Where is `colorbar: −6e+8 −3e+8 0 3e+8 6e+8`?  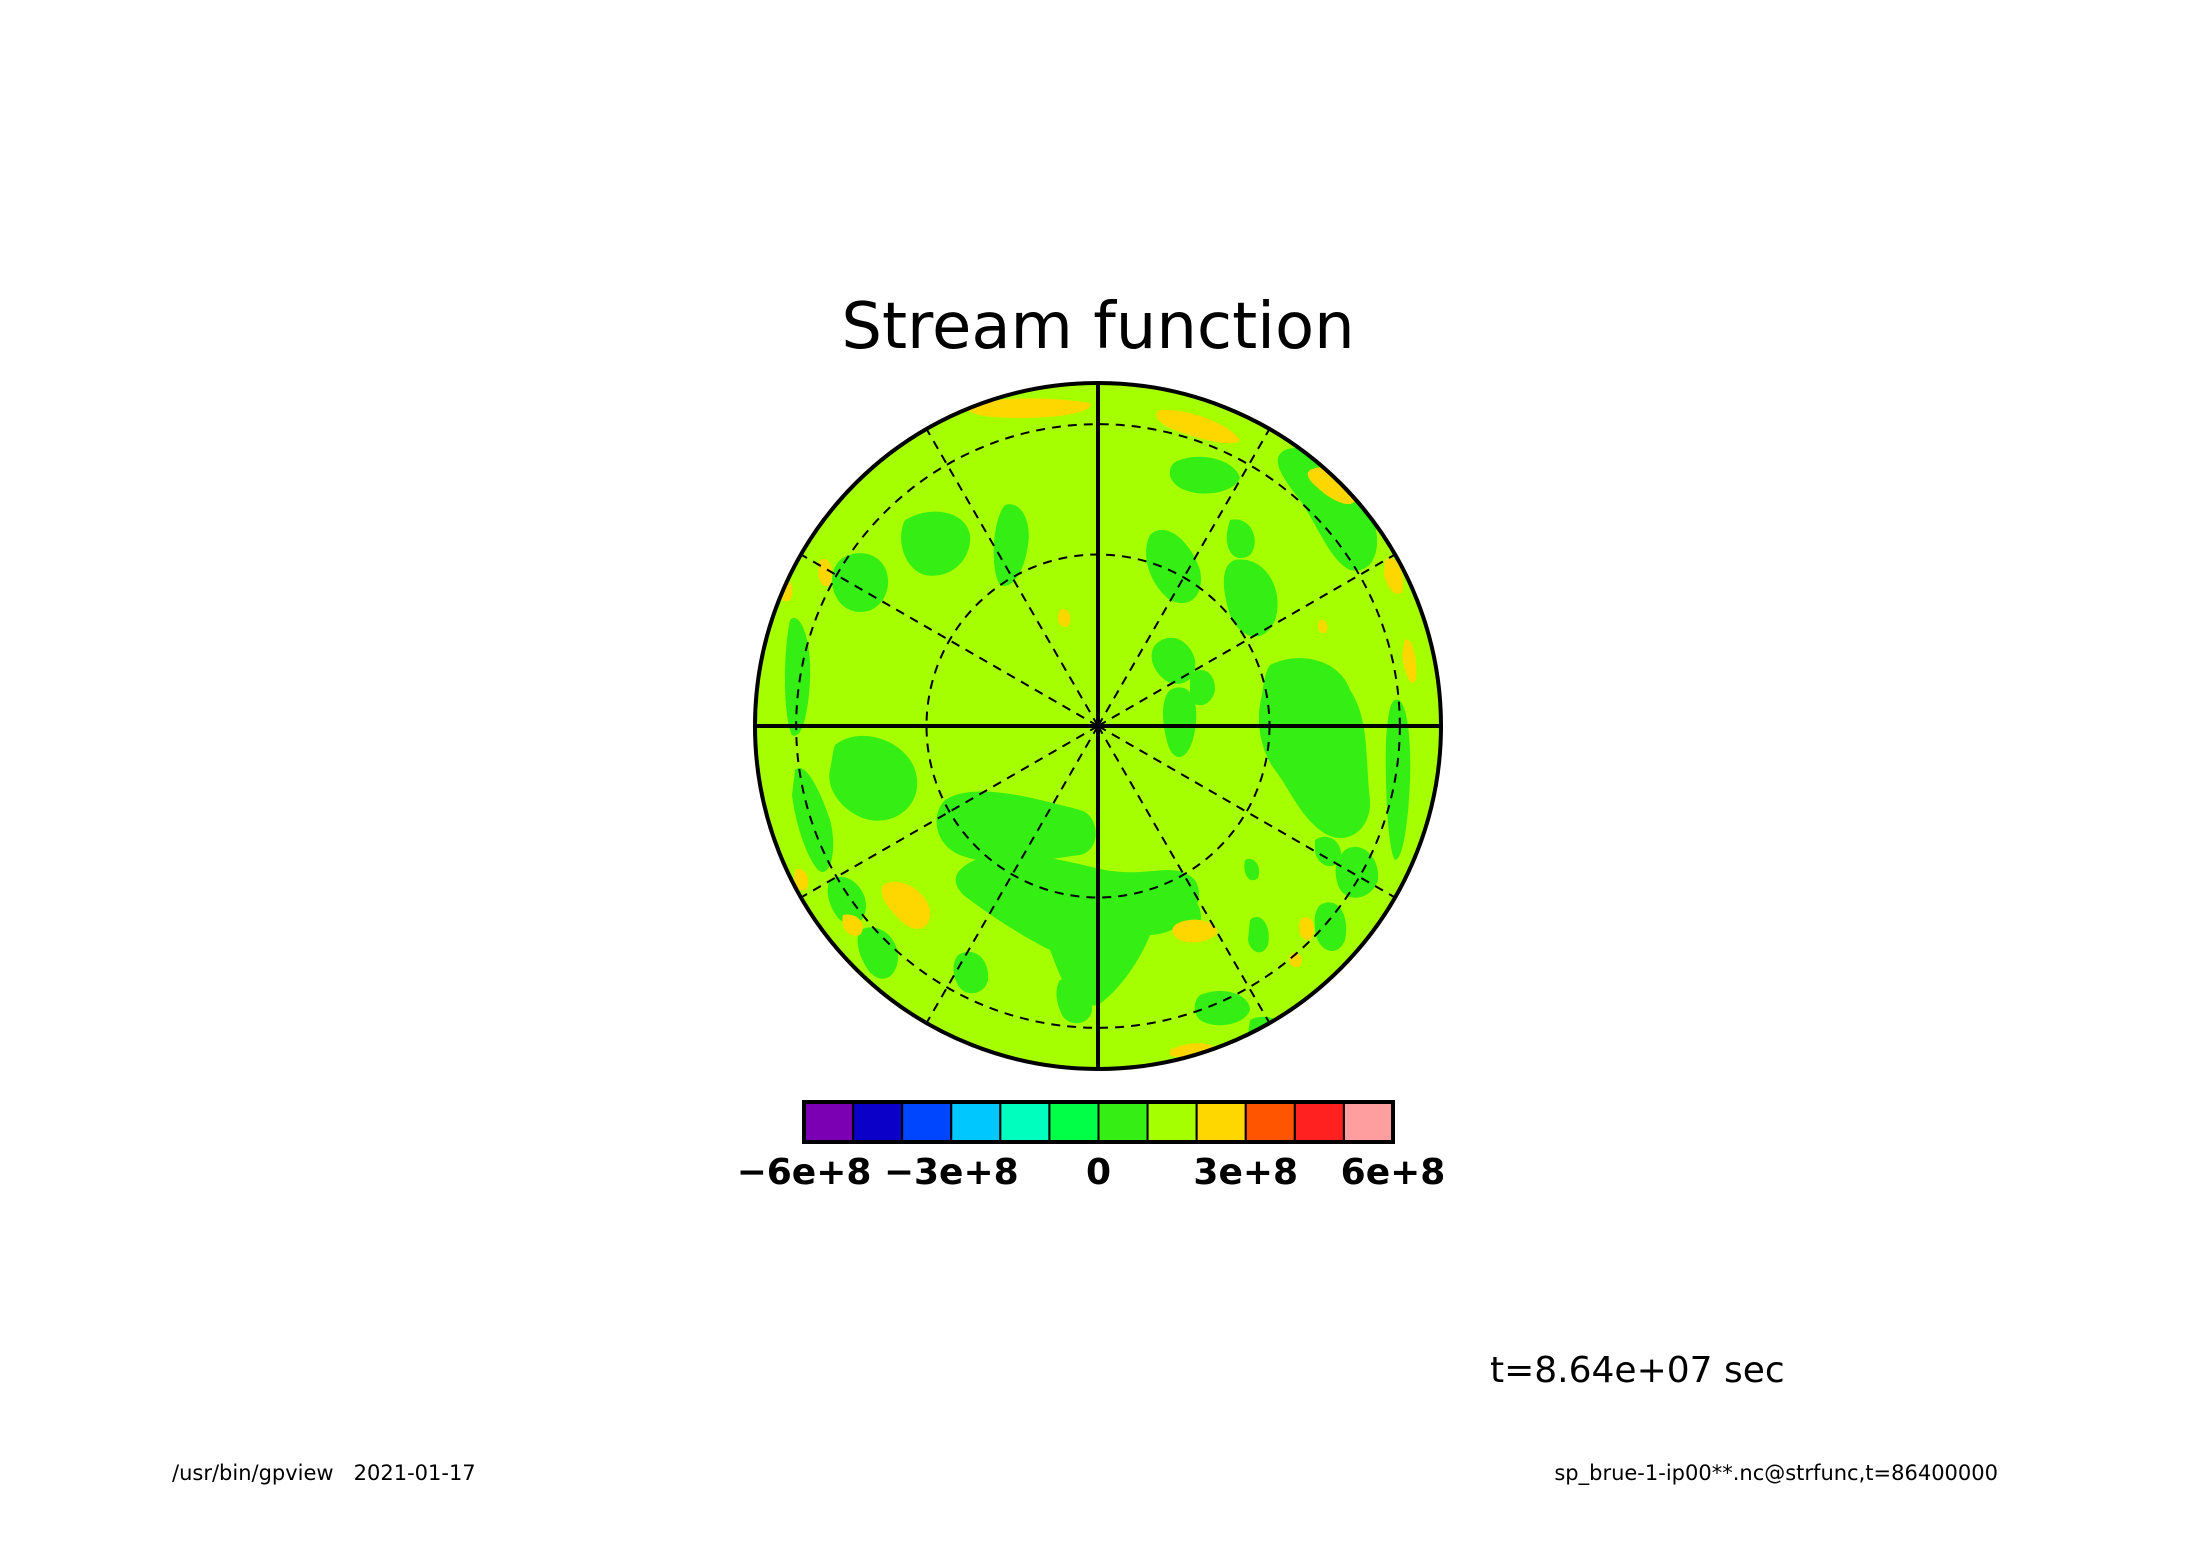
colorbar: −6e+8 −3e+8 0 3e+8 6e+8 is located at coordinates (1091, 1146).